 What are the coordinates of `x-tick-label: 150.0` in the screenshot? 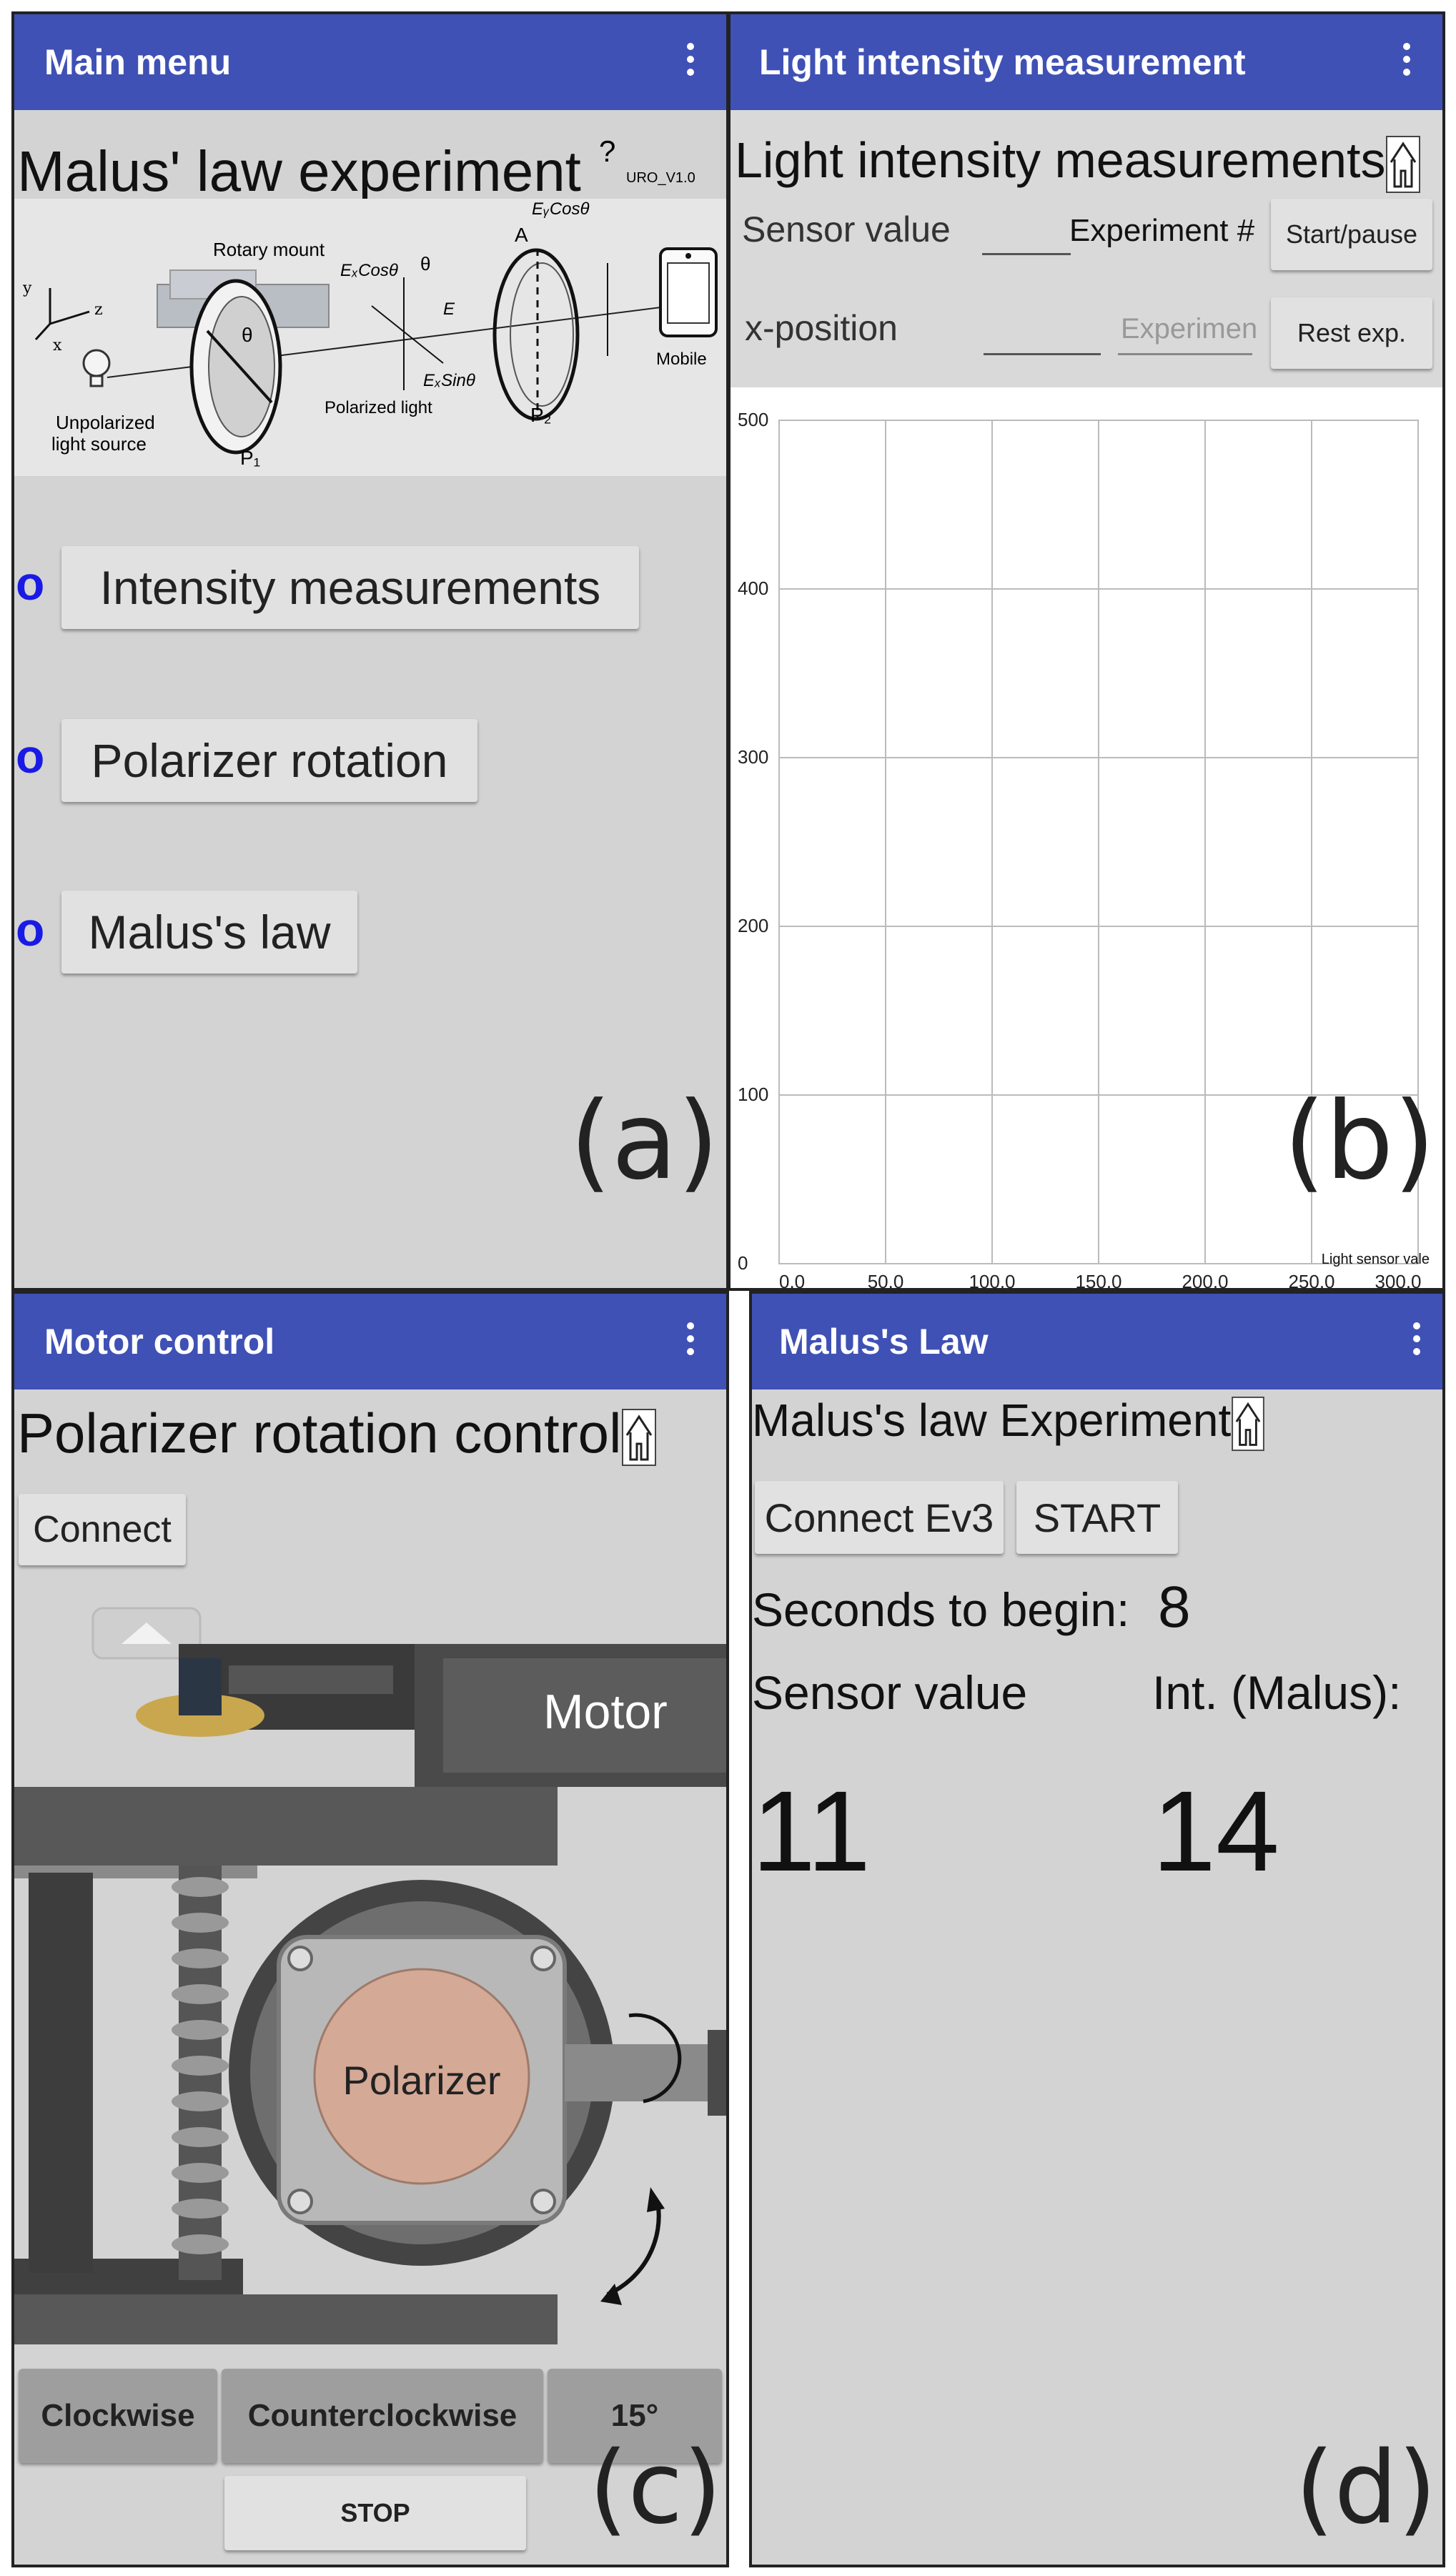 It's located at (1098, 1281).